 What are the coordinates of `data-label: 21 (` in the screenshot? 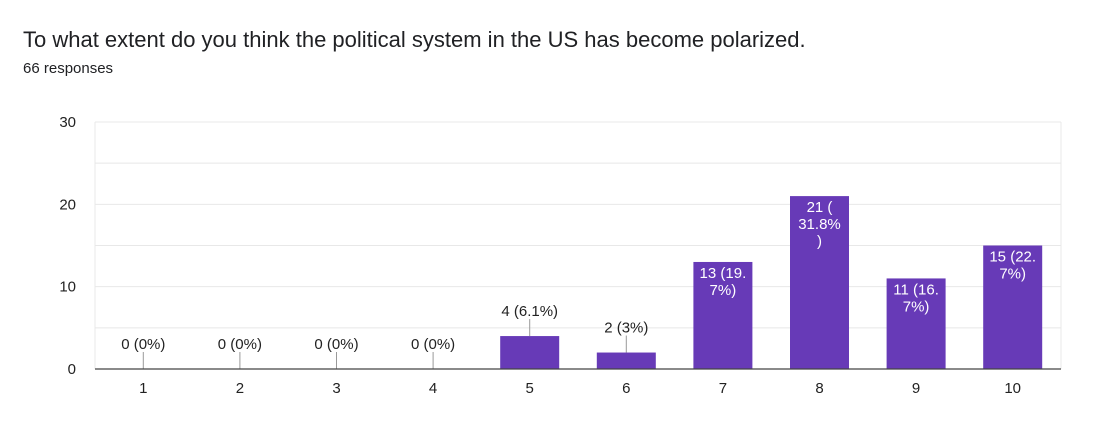 It's located at (820, 207).